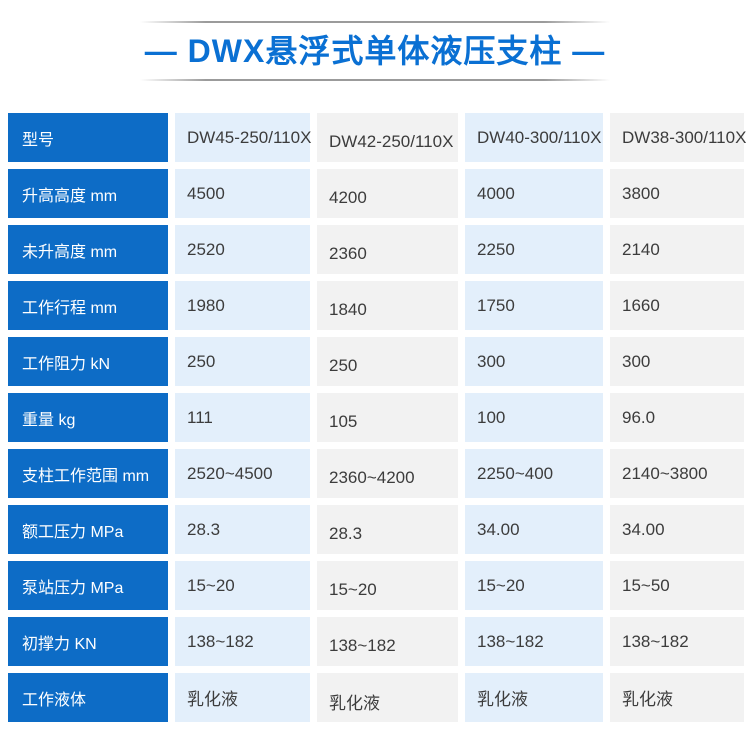 Image resolution: width=750 pixels, height=738 pixels. Describe the element at coordinates (88, 417) in the screenshot. I see `row-header-weight: 重量 kg` at that location.